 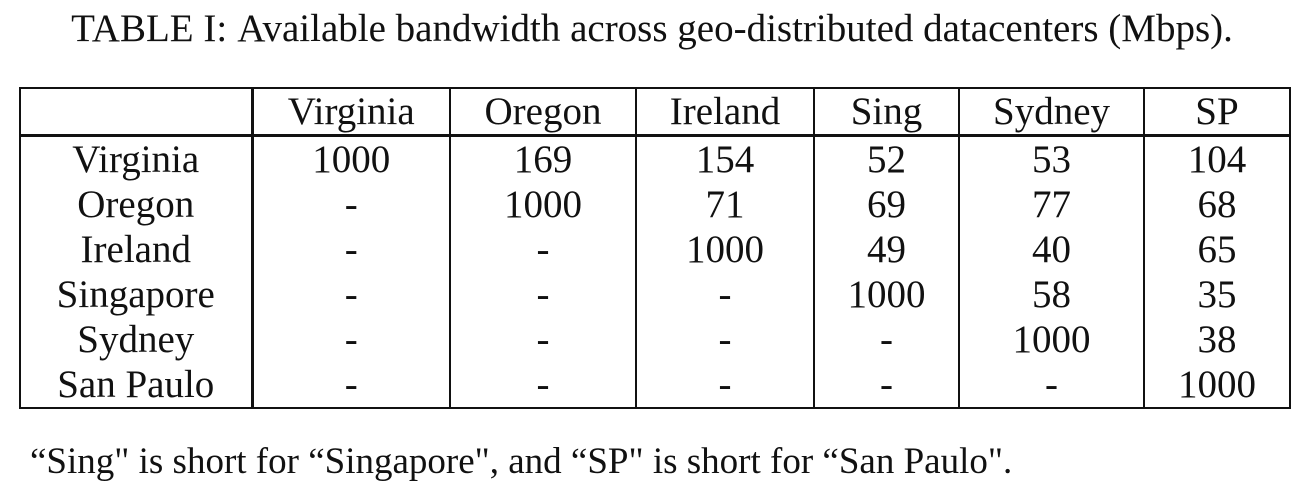 I want to click on table-cell: 169, so click(x=543, y=158).